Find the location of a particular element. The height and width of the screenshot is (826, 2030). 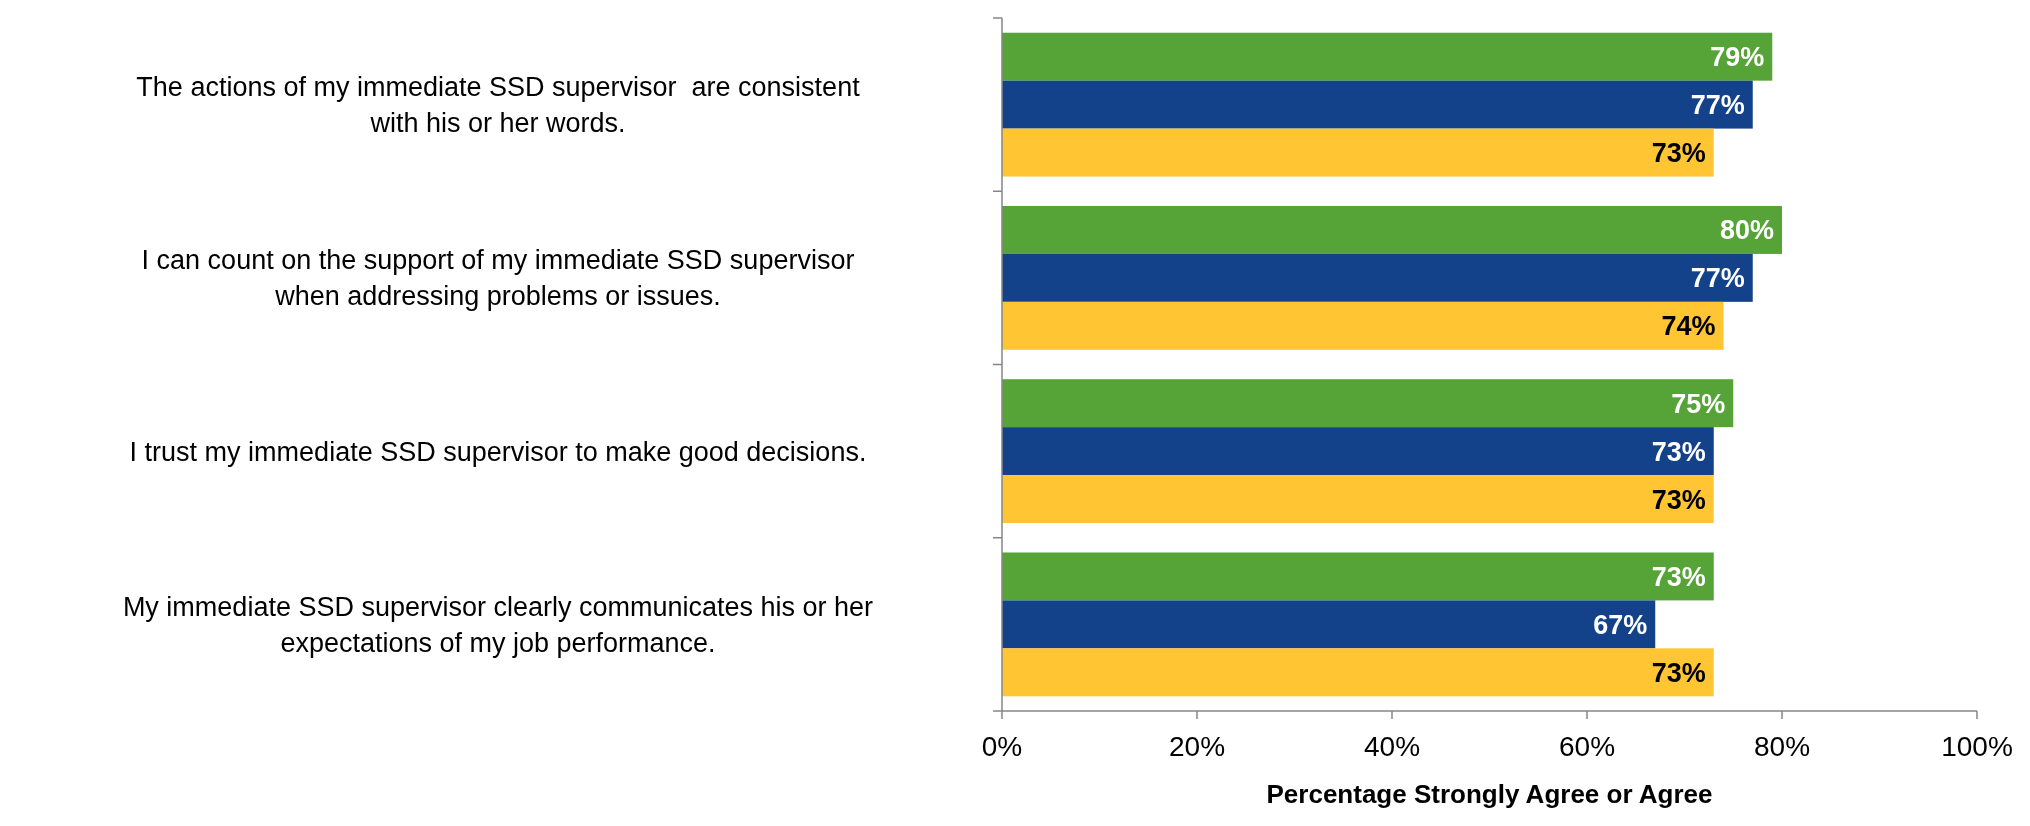

x-tick-label: 100% is located at coordinates (1977, 746).